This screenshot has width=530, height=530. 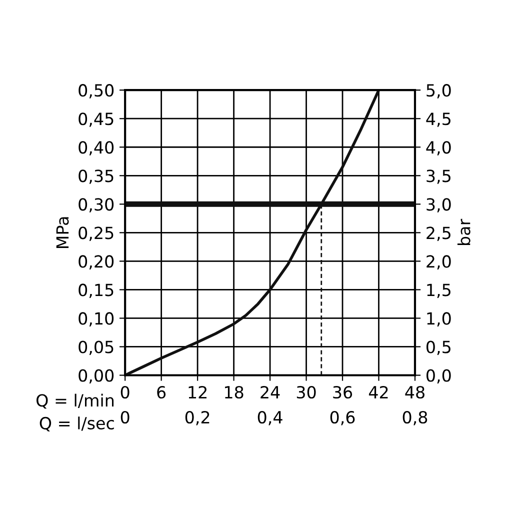 What do you see at coordinates (77, 424) in the screenshot?
I see `x2-axis-title: Q = l/sec` at bounding box center [77, 424].